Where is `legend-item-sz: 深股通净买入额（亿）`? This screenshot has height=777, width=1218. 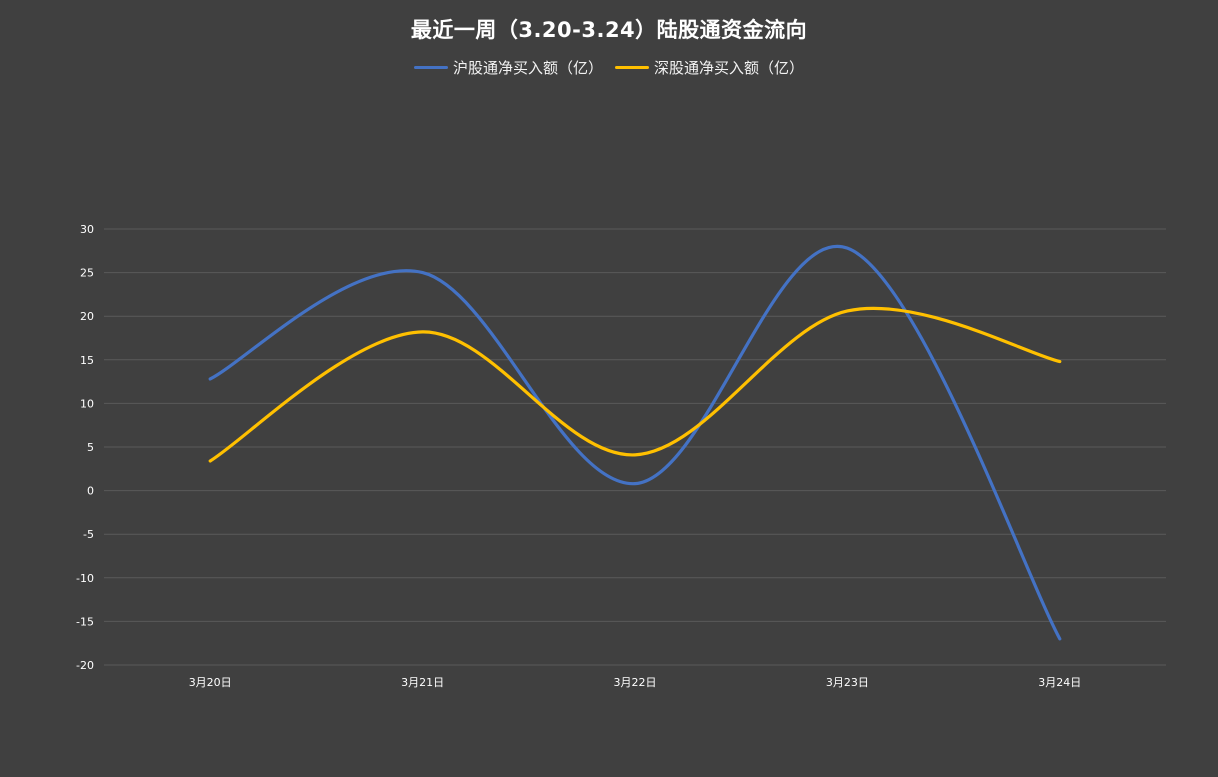
legend-item-sz: 深股通净买入额（亿） is located at coordinates (709, 67).